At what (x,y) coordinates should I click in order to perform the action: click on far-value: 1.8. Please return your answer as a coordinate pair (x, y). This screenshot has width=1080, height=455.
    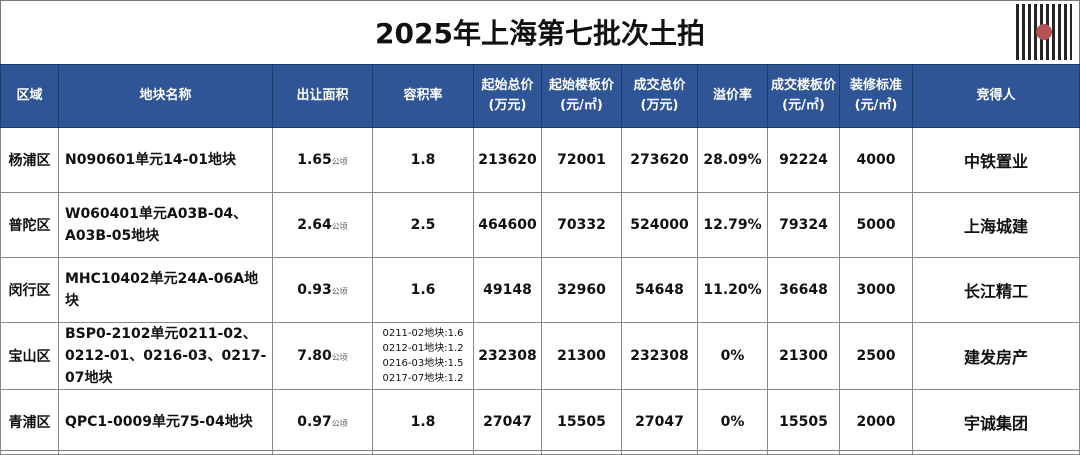
    Looking at the image, I should click on (423, 160).